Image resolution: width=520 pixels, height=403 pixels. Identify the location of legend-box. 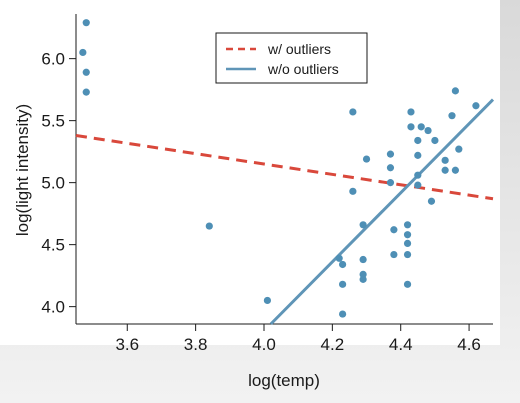
(291, 58).